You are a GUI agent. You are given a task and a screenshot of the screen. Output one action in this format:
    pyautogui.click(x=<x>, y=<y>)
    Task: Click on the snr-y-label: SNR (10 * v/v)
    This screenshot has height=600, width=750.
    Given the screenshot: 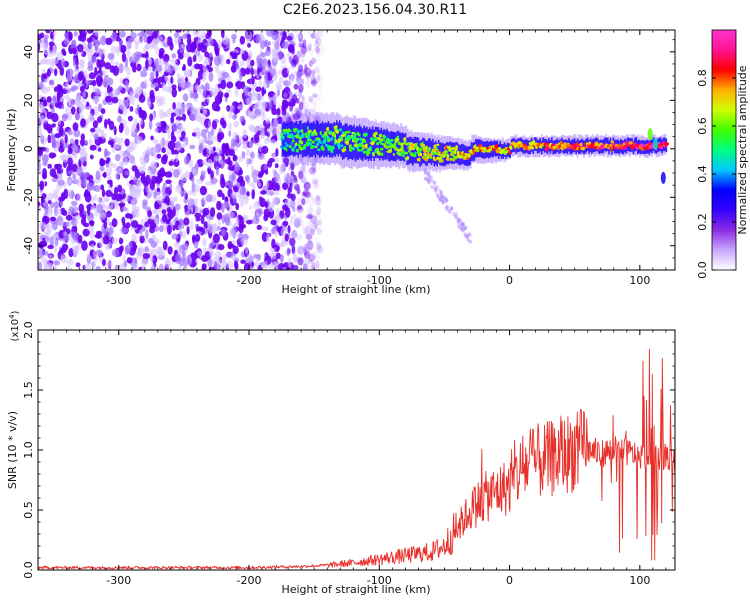 What is the action you would take?
    pyautogui.click(x=12, y=450)
    